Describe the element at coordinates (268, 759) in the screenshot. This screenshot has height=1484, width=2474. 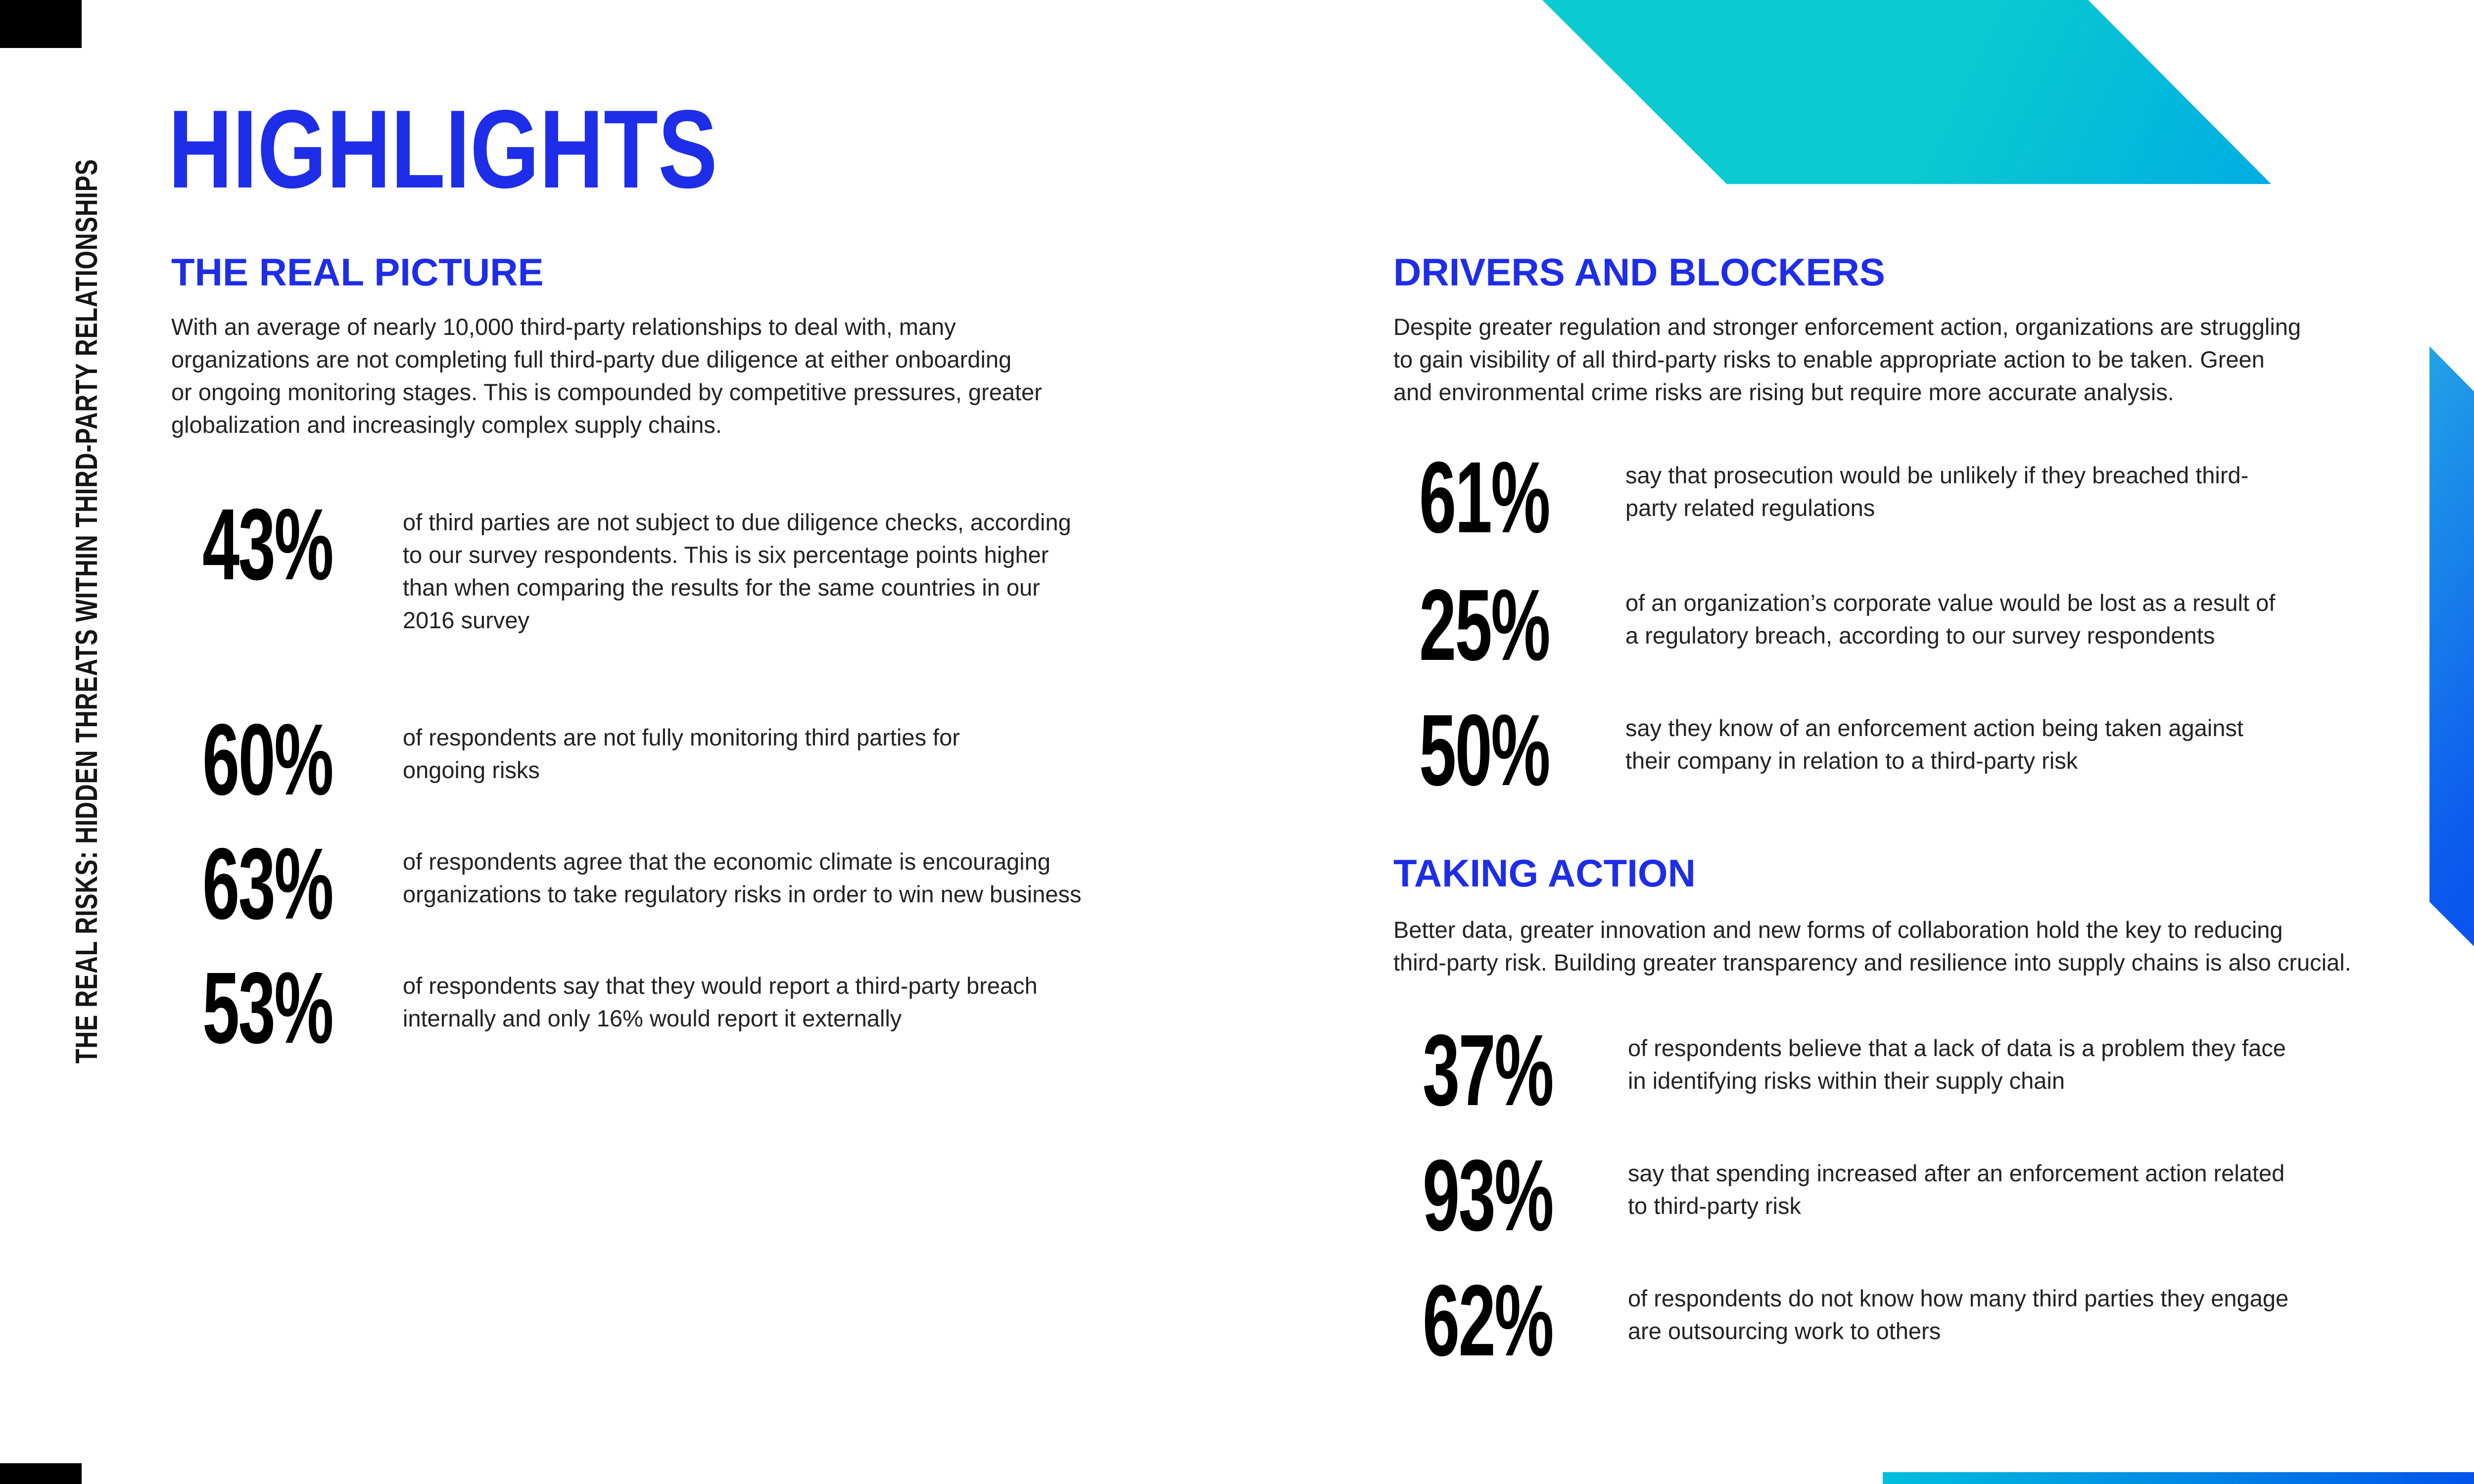
I see `stat-value: 60%` at that location.